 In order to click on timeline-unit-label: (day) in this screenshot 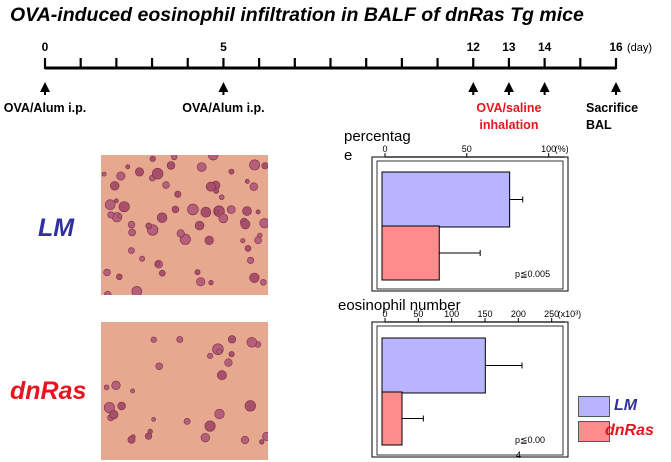, I will do `click(639, 48)`.